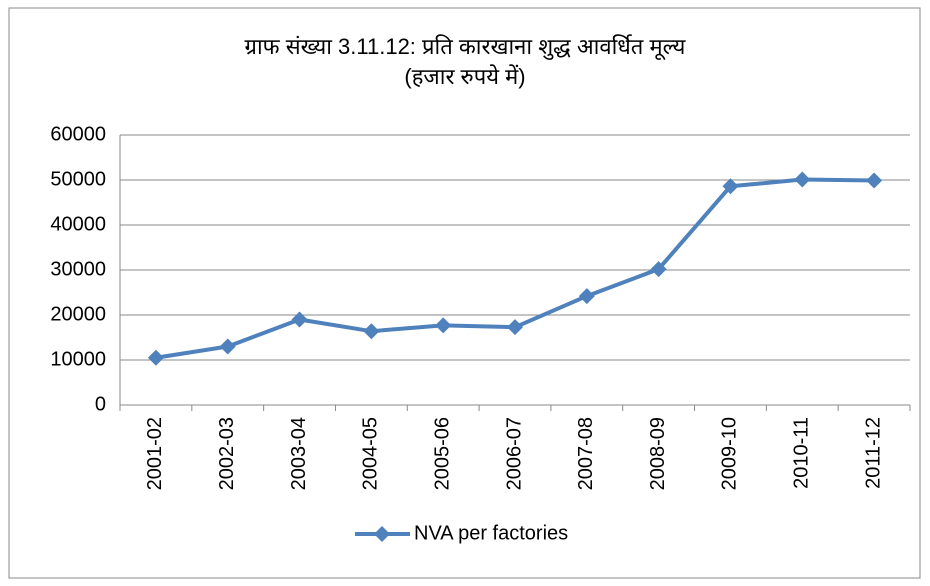  What do you see at coordinates (491, 533) in the screenshot?
I see `legend-label: NVA per factories` at bounding box center [491, 533].